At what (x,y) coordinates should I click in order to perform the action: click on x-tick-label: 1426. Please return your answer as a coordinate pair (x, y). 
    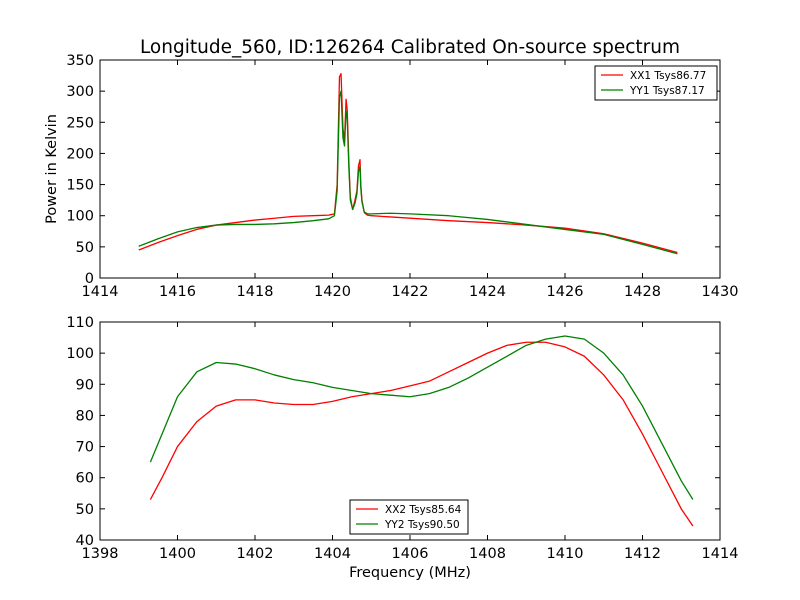
    Looking at the image, I should click on (565, 292).